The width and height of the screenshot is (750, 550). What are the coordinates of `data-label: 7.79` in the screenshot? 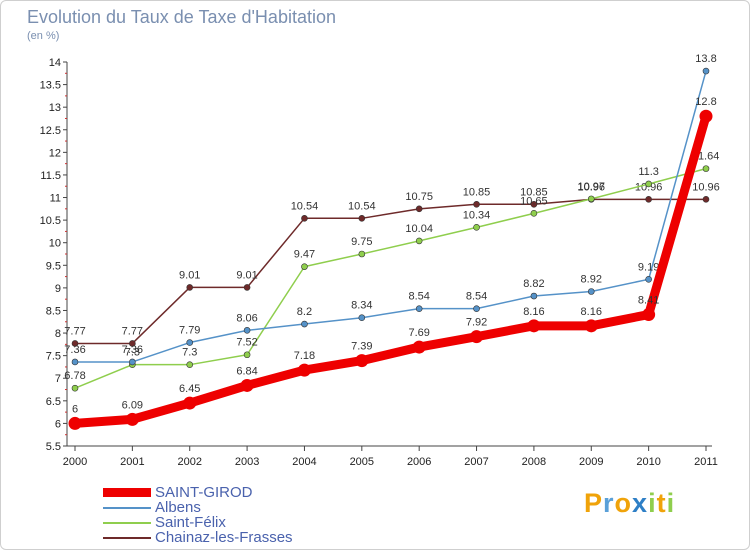 It's located at (189, 331).